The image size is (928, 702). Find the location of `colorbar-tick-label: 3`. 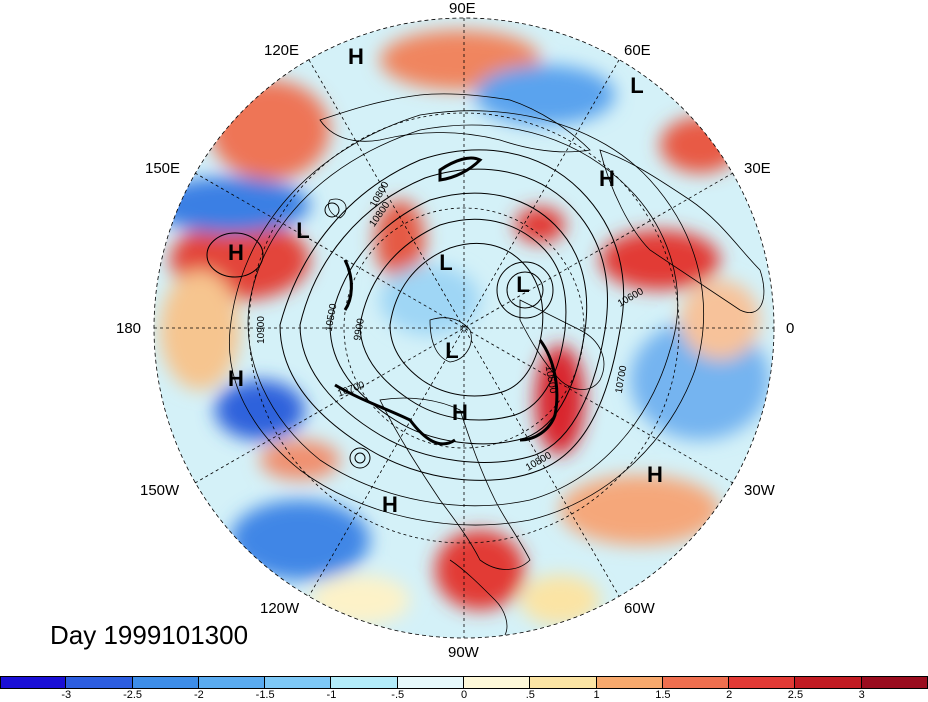

colorbar-tick-label: 3 is located at coordinates (861, 695).